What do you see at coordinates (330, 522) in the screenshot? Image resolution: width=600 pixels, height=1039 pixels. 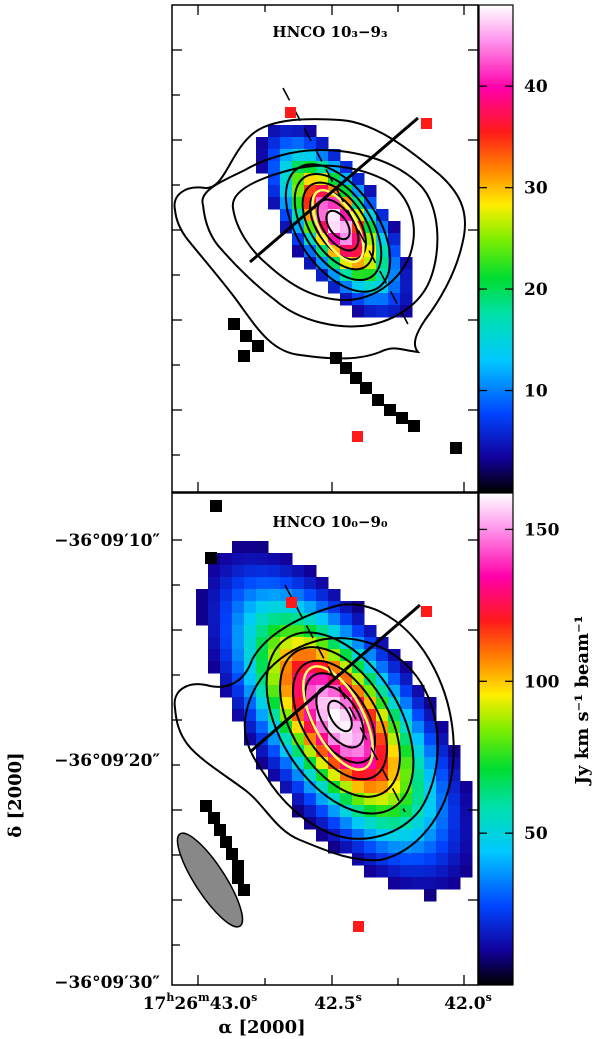 I see `panel-bottom-title: HNCO 10₀−9₀` at bounding box center [330, 522].